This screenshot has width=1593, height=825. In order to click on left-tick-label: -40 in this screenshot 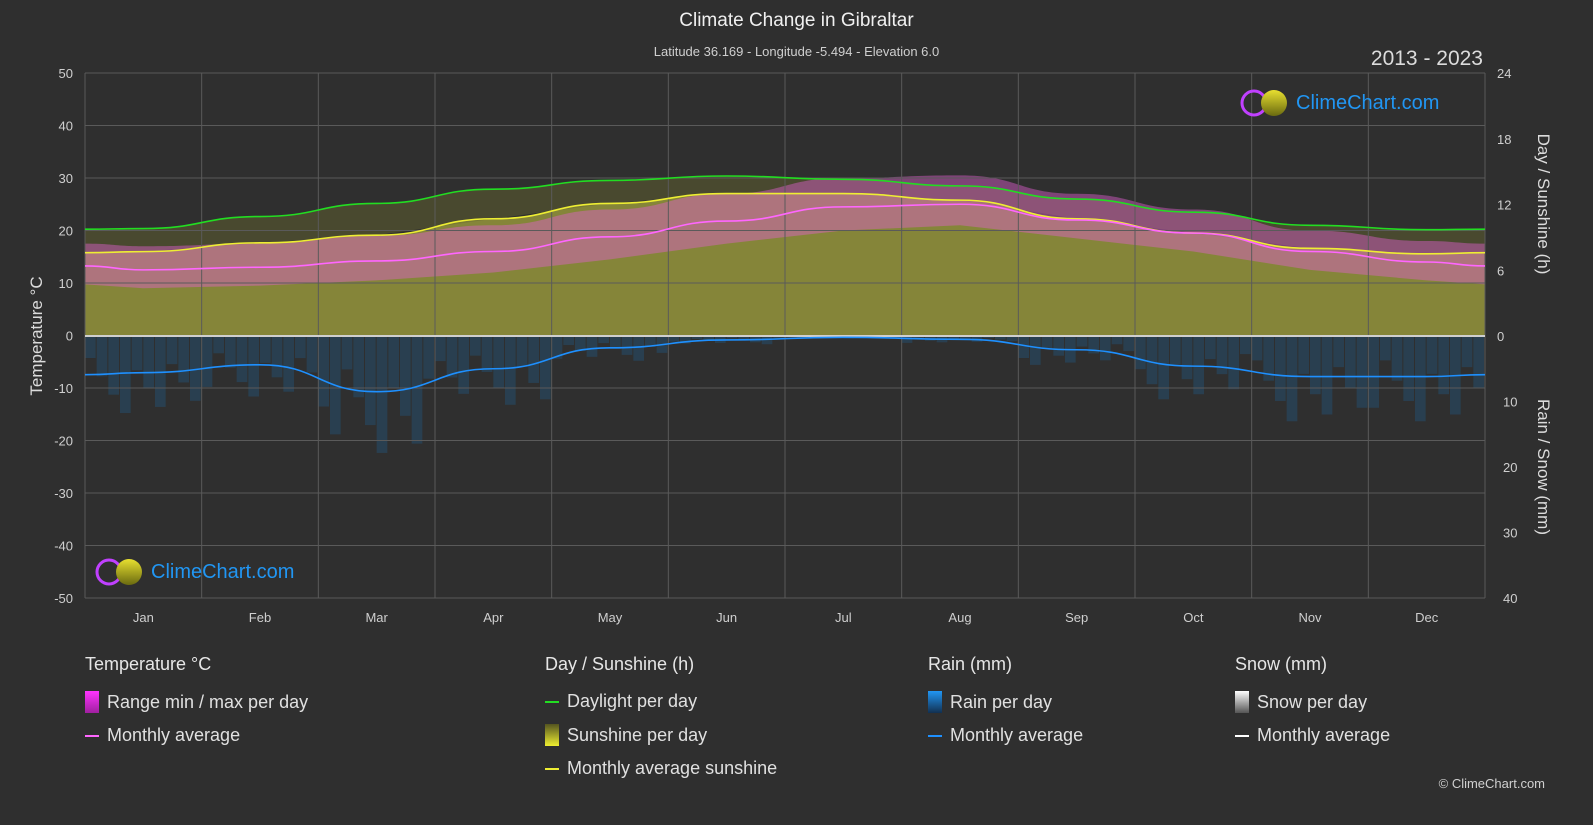, I will do `click(63, 546)`.